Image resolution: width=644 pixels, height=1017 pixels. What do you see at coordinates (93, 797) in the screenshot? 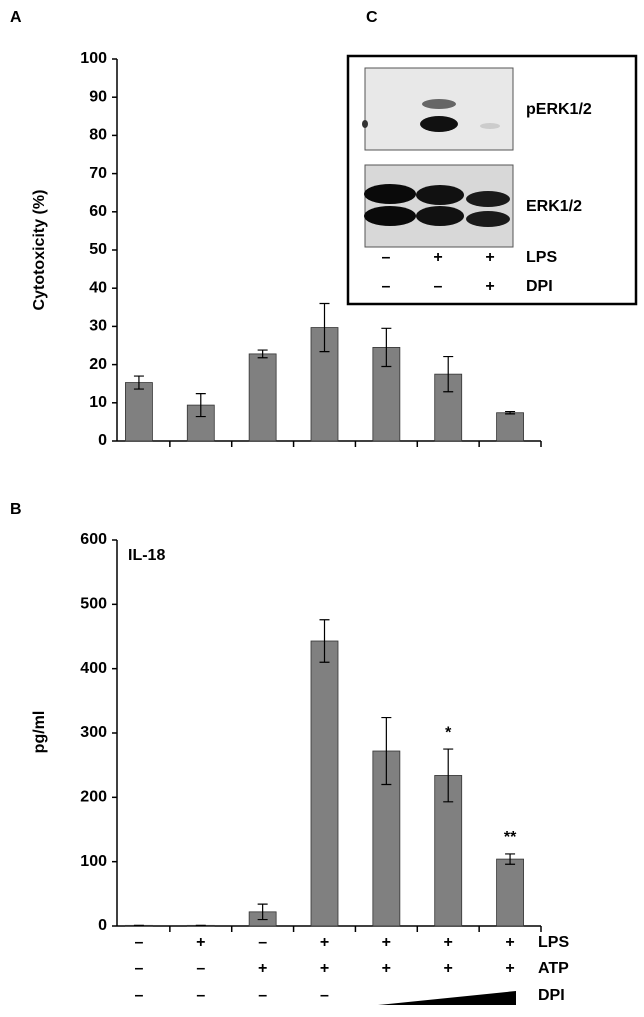
I see `y-tick-label: 200` at bounding box center [93, 797].